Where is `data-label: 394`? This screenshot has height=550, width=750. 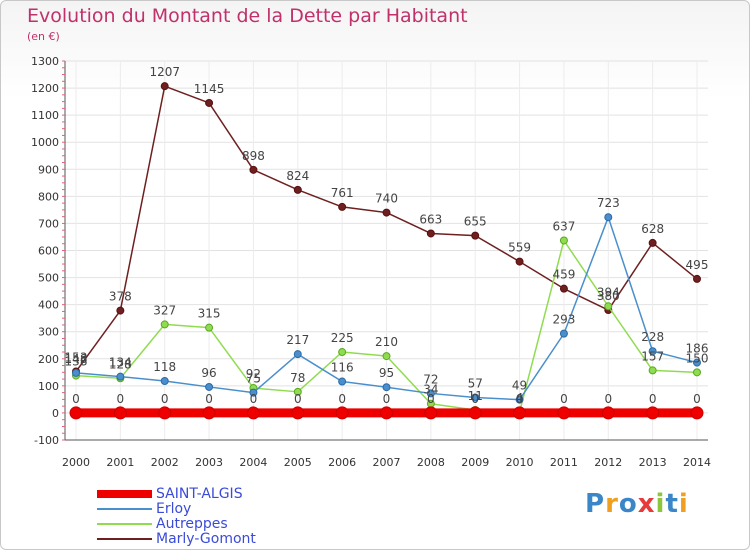 data-label: 394 is located at coordinates (608, 292).